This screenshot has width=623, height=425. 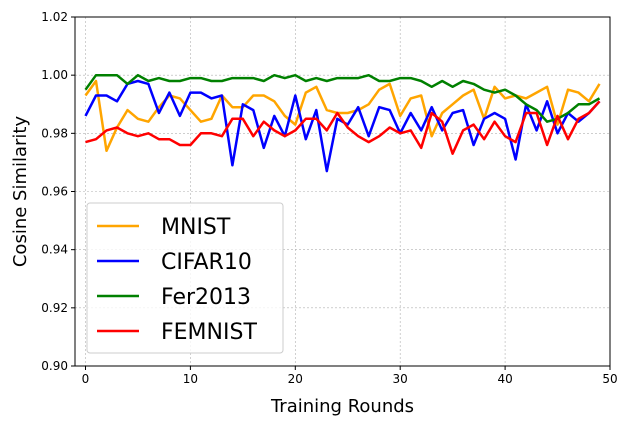 What do you see at coordinates (190, 379) in the screenshot?
I see `x-tick-label: 10` at bounding box center [190, 379].